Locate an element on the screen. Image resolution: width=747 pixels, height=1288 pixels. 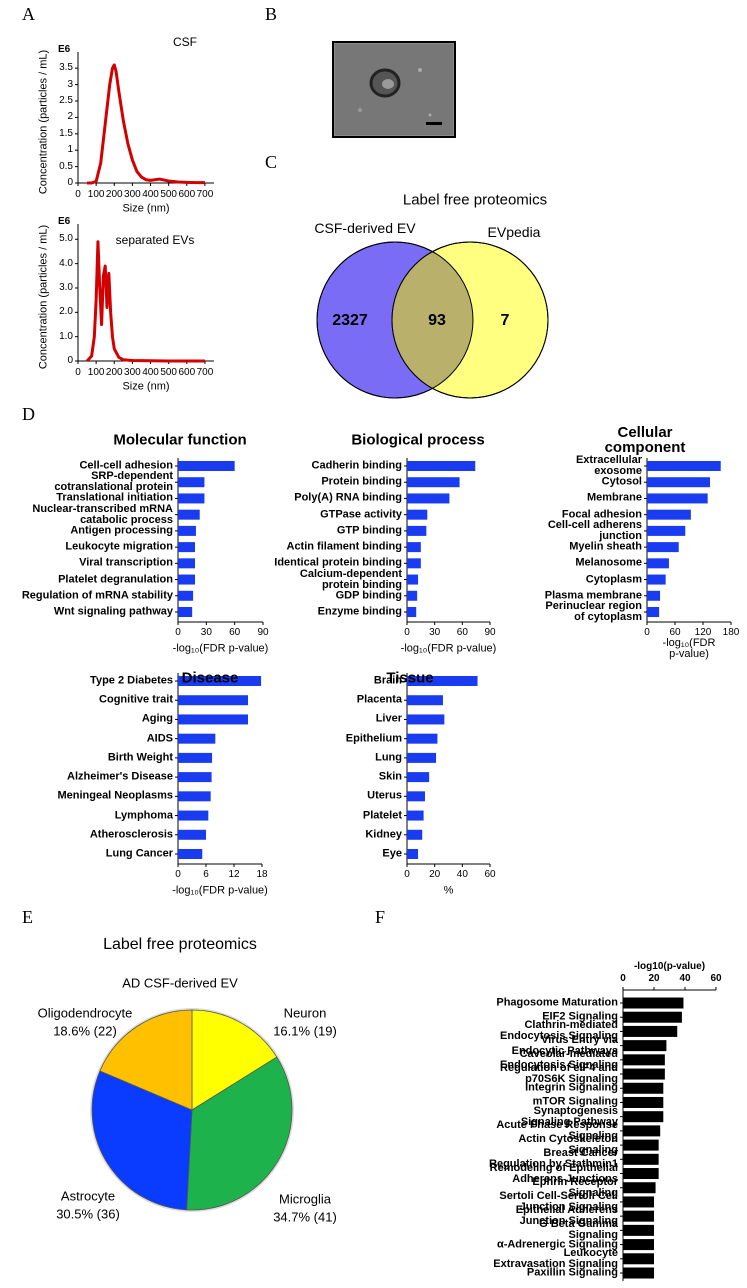
x-tick-label: 40 is located at coordinates (685, 978).